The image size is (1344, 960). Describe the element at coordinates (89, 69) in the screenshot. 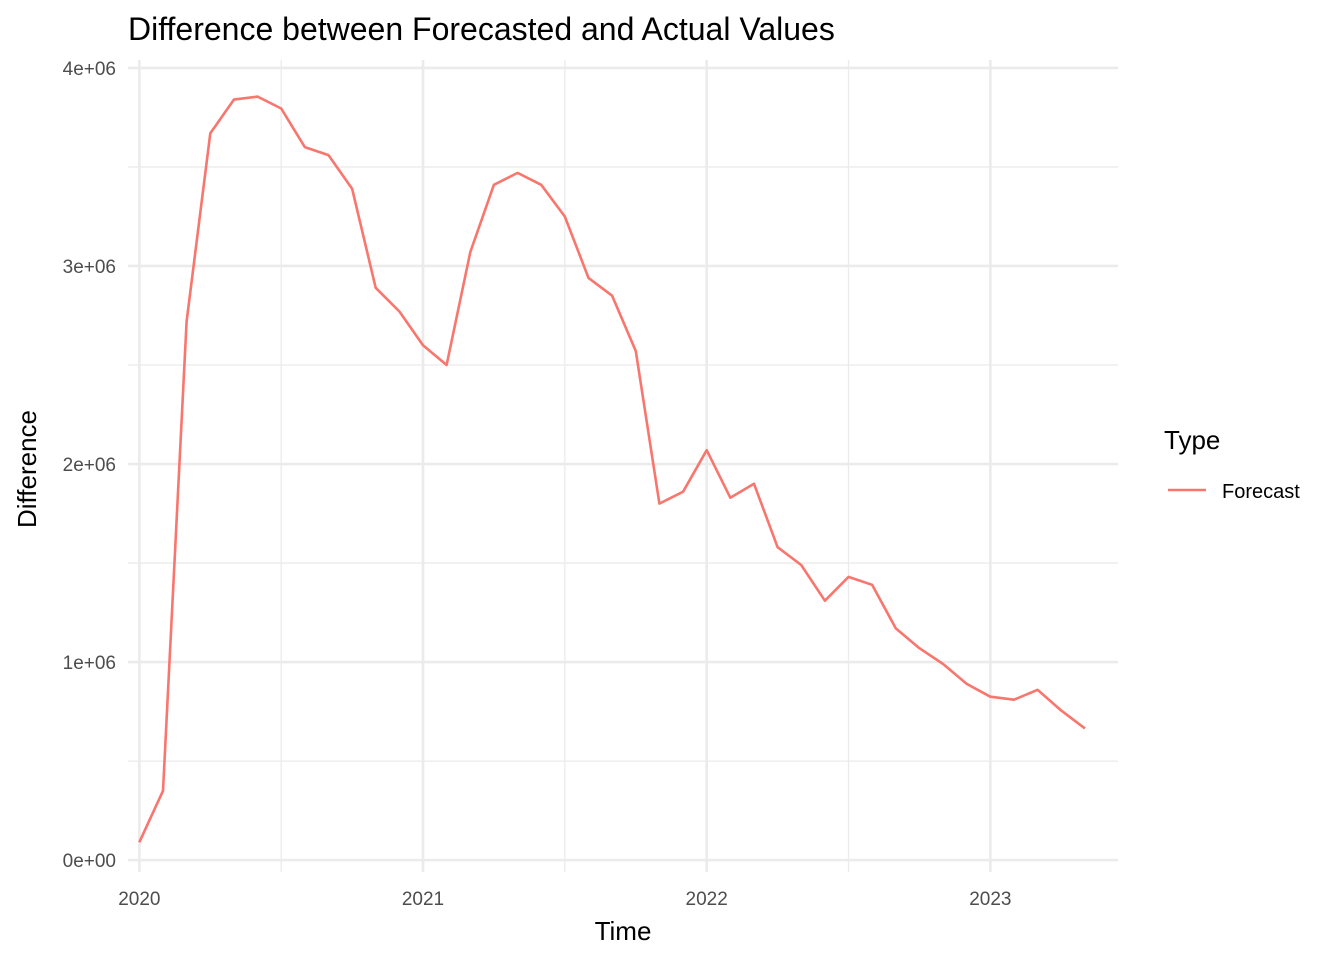

I see `y-tick-label: 4e+06` at that location.